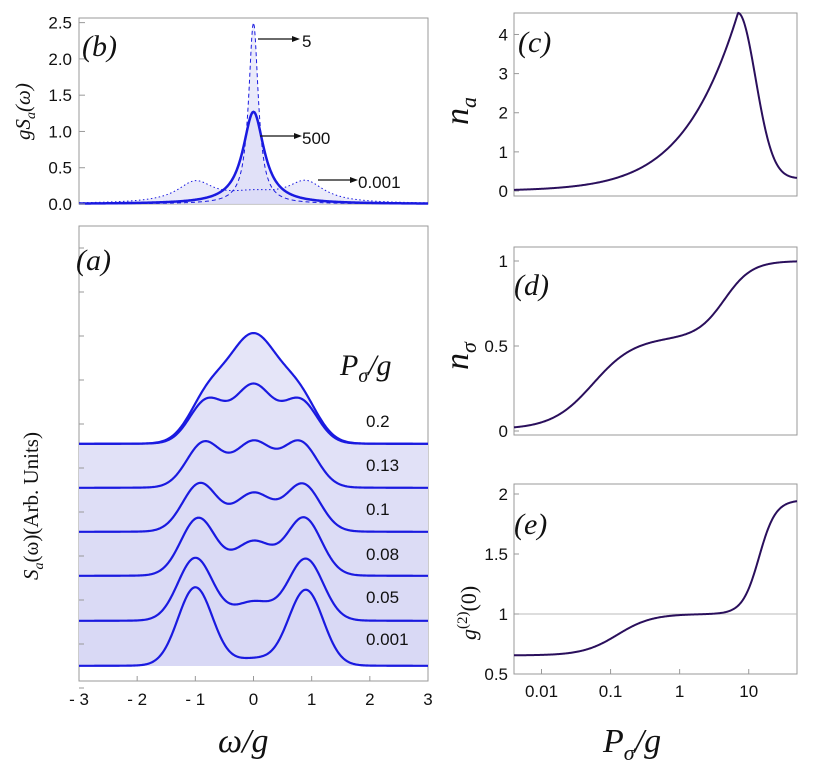  What do you see at coordinates (365, 368) in the screenshot?
I see `legend-title: Pσ/g` at bounding box center [365, 368].